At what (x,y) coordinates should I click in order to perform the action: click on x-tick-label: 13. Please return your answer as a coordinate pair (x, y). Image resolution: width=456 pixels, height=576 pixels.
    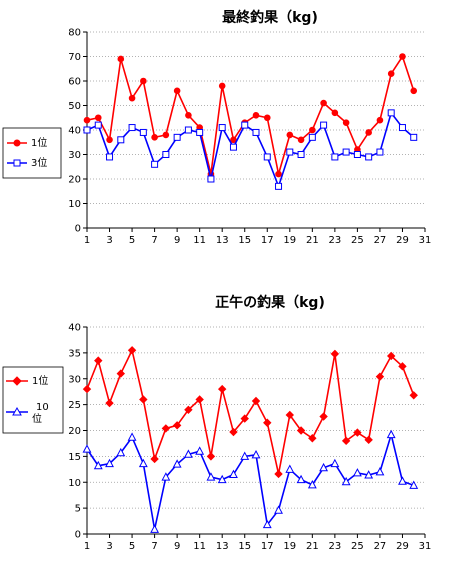
    Looking at the image, I should click on (222, 240).